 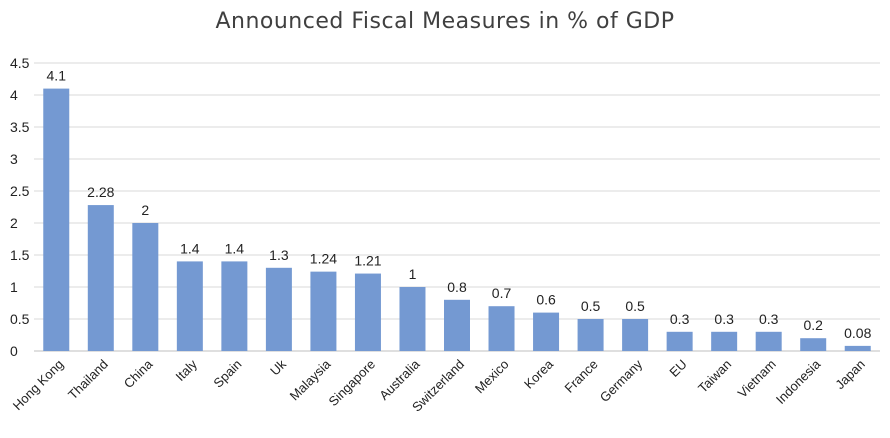 I want to click on x-tick-label: Taiwan, so click(x=714, y=376).